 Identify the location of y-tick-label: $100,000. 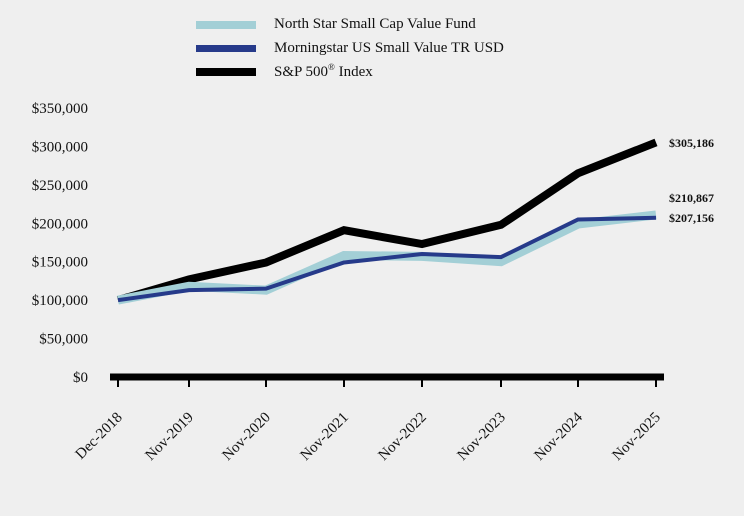
(60, 301).